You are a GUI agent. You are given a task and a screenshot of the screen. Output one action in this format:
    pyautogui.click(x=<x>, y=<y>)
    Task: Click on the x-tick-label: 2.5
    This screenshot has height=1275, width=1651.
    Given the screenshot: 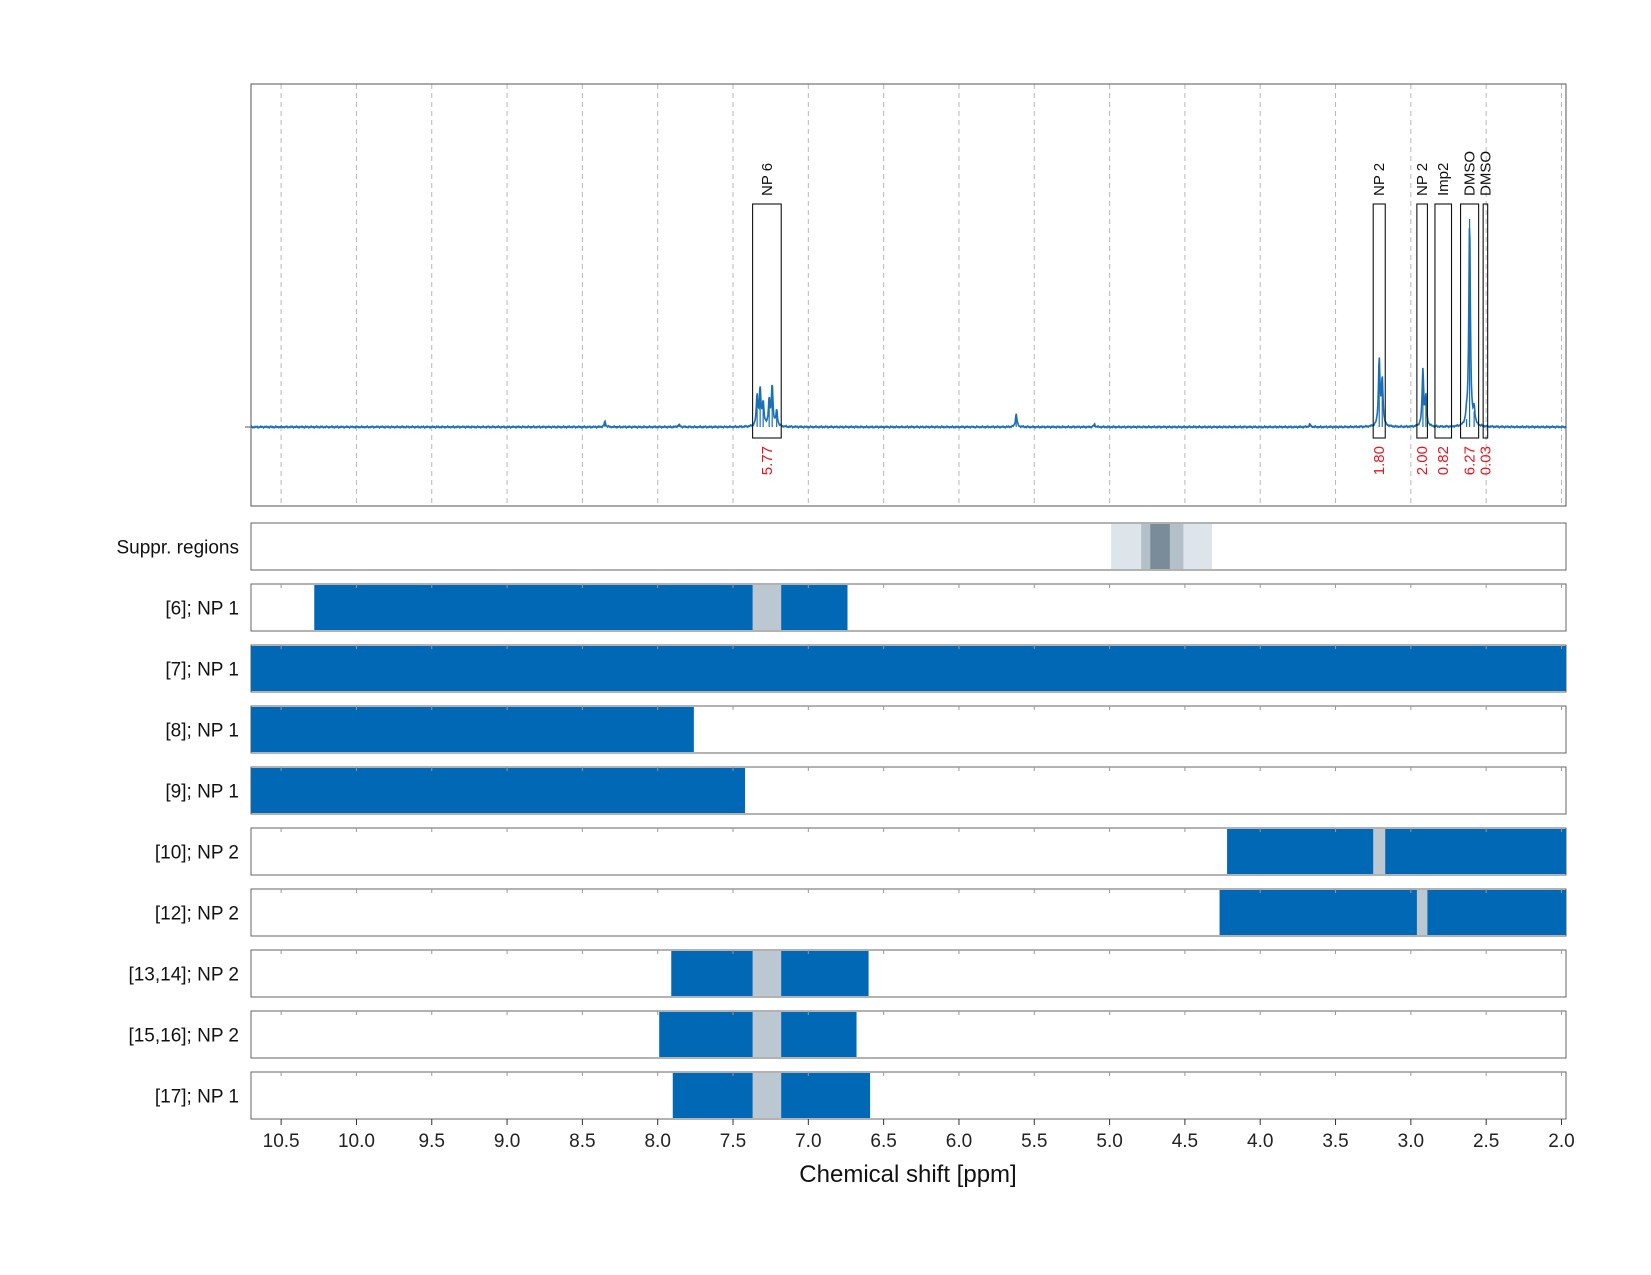 What is the action you would take?
    pyautogui.click(x=1486, y=1141)
    